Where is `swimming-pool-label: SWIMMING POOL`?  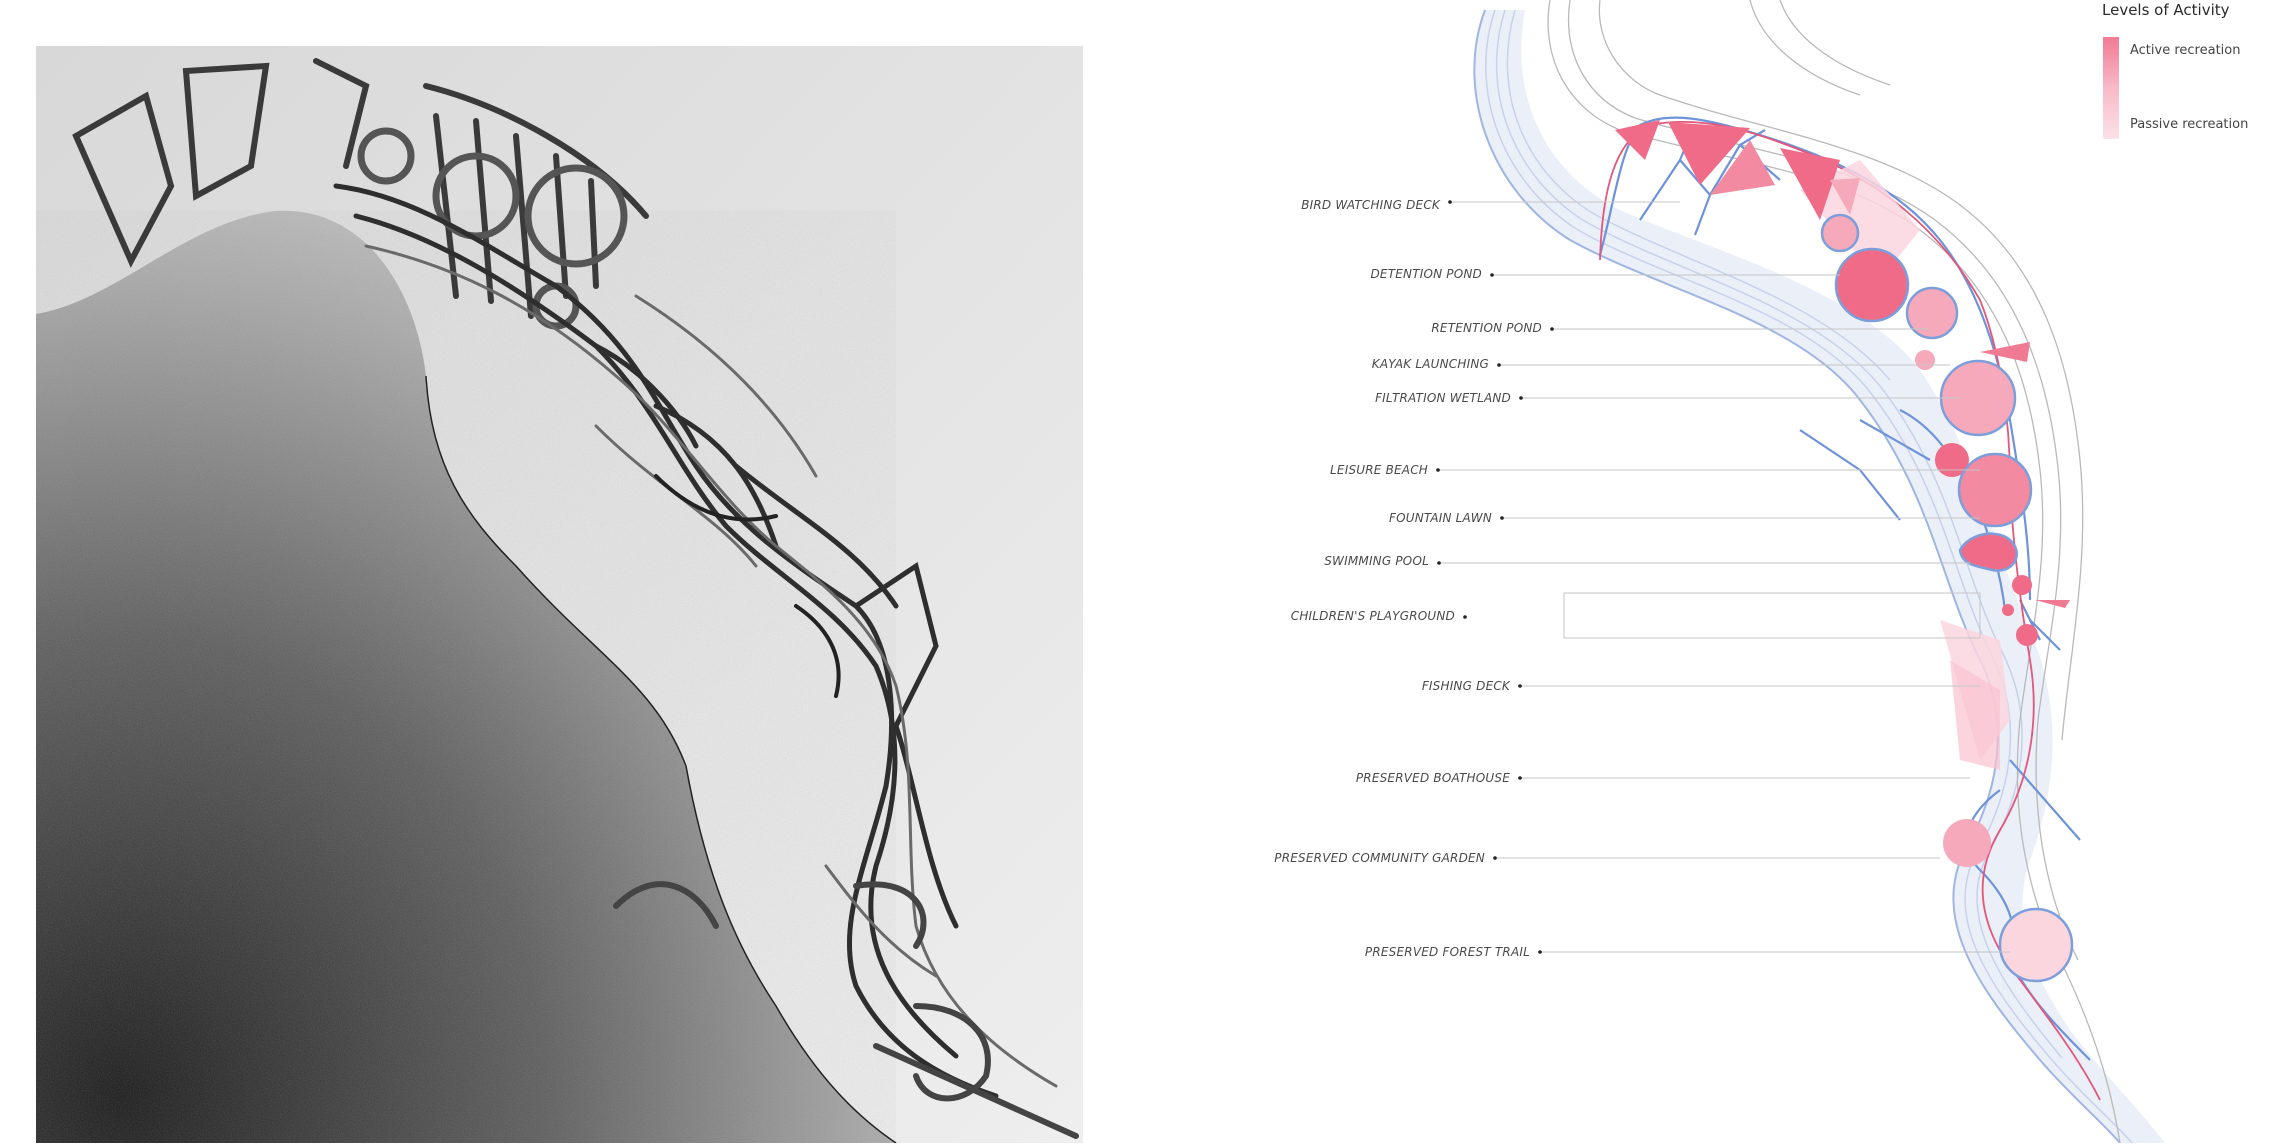 swimming-pool-label: SWIMMING POOL is located at coordinates (1376, 561).